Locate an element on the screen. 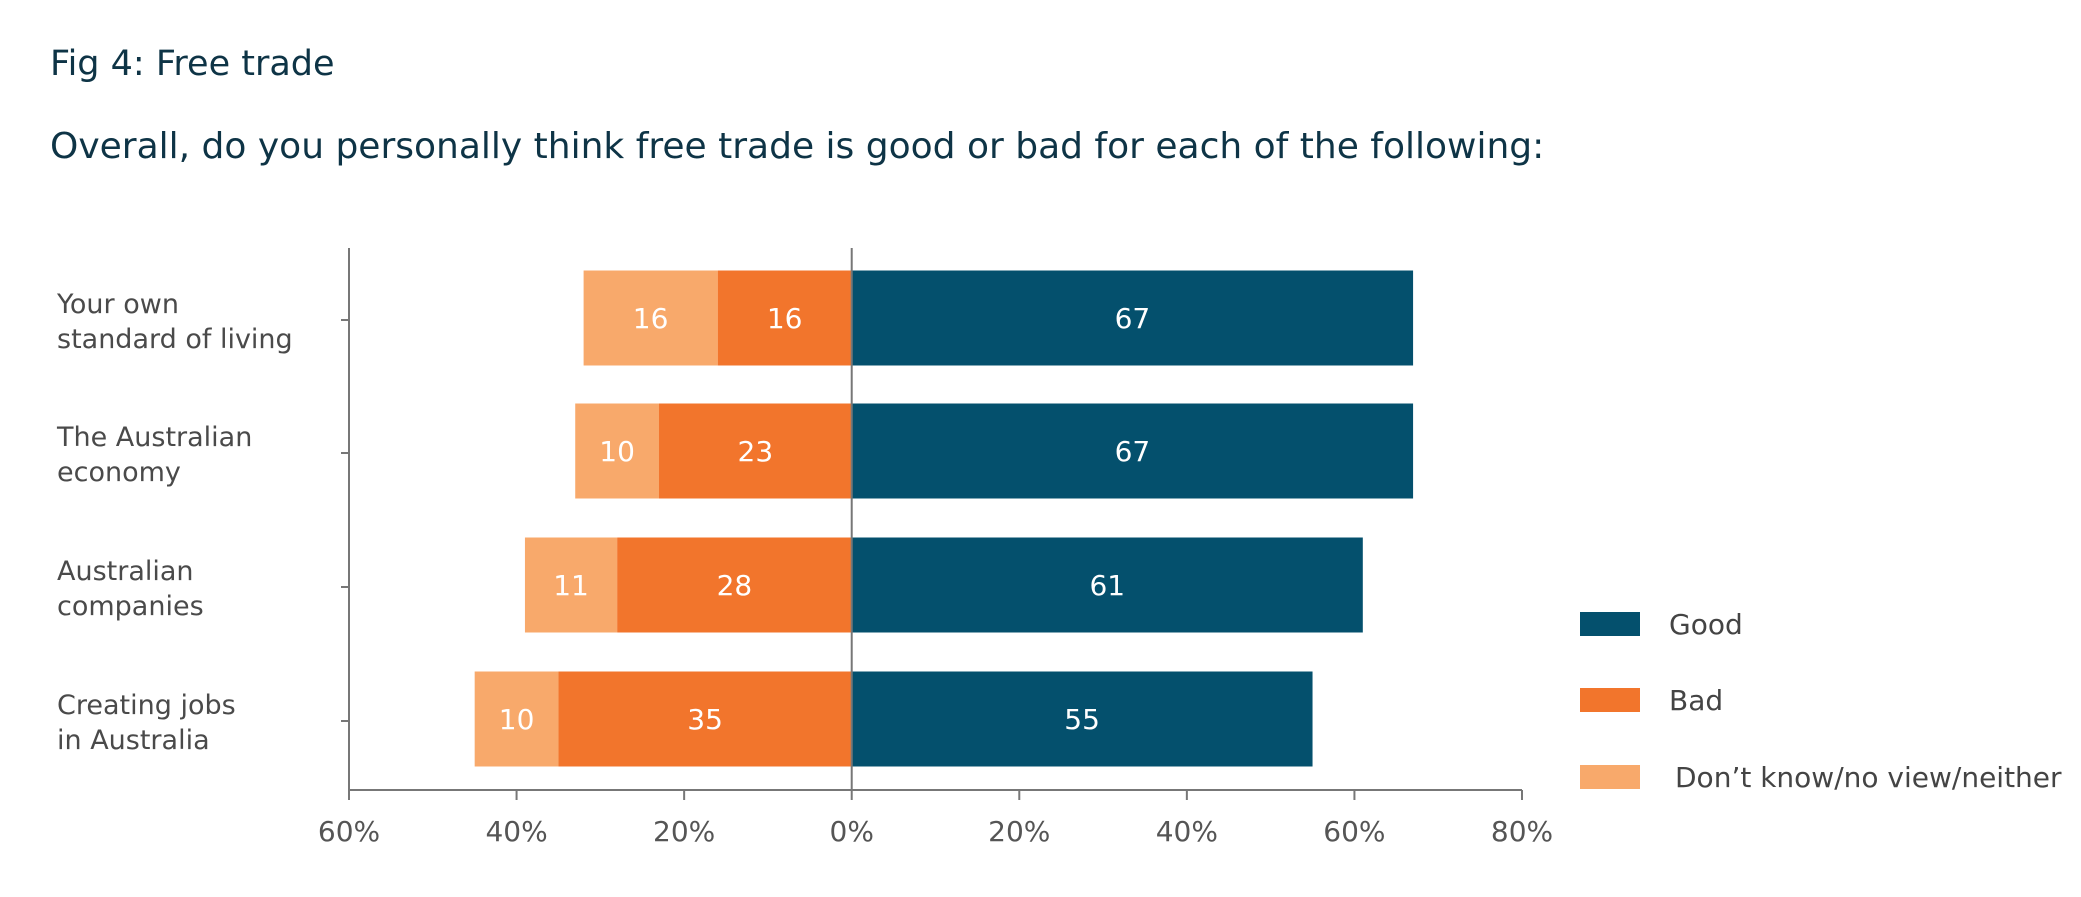 The image size is (2081, 897). category-label-1-0: The Australian is located at coordinates (154, 437).